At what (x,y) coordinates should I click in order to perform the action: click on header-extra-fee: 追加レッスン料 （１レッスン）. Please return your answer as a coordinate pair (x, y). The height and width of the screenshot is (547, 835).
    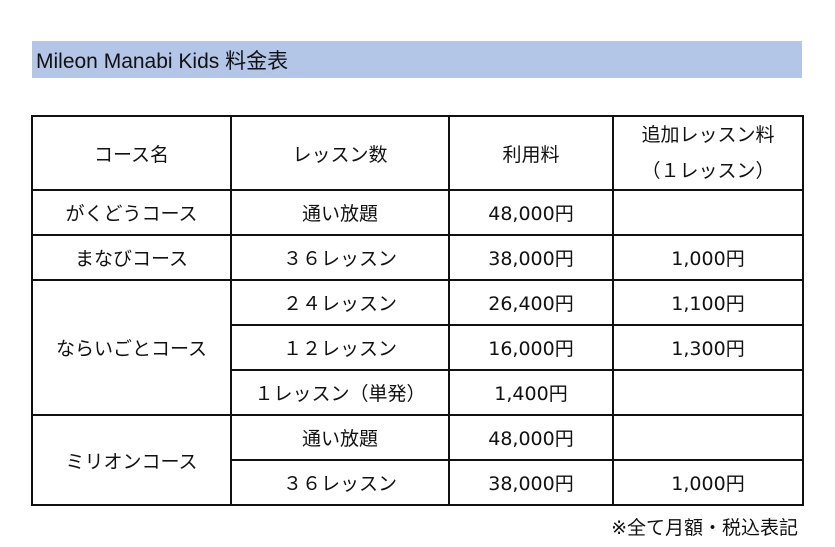
    Looking at the image, I should click on (708, 153).